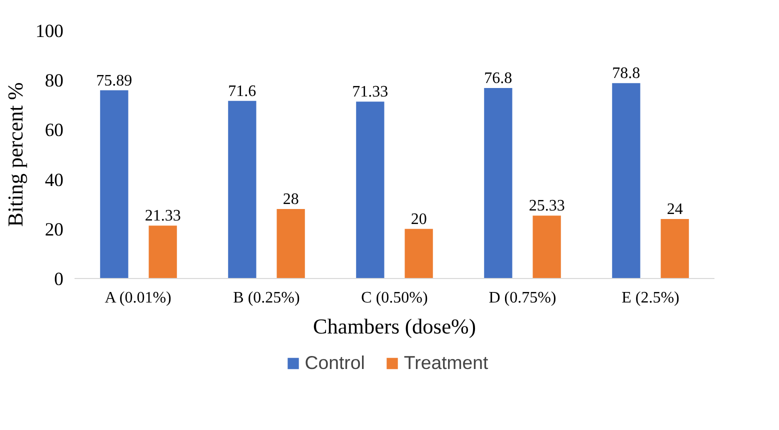  What do you see at coordinates (114, 81) in the screenshot?
I see `data-label: 75.89` at bounding box center [114, 81].